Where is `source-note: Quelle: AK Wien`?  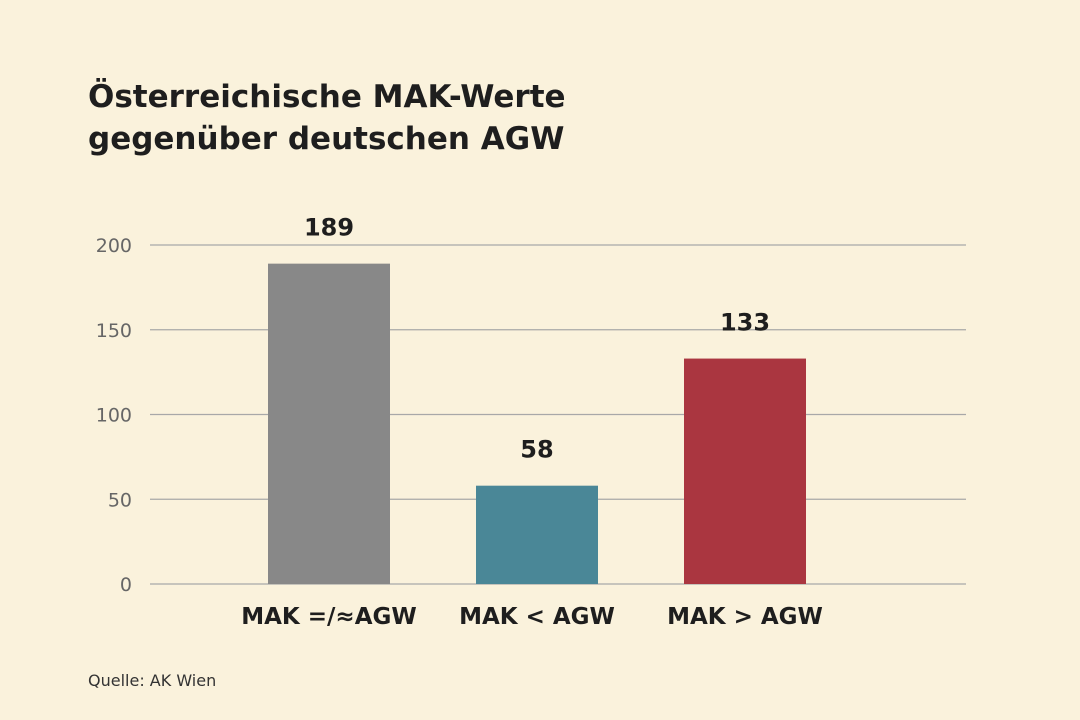
source-note: Quelle: AK Wien is located at coordinates (152, 680).